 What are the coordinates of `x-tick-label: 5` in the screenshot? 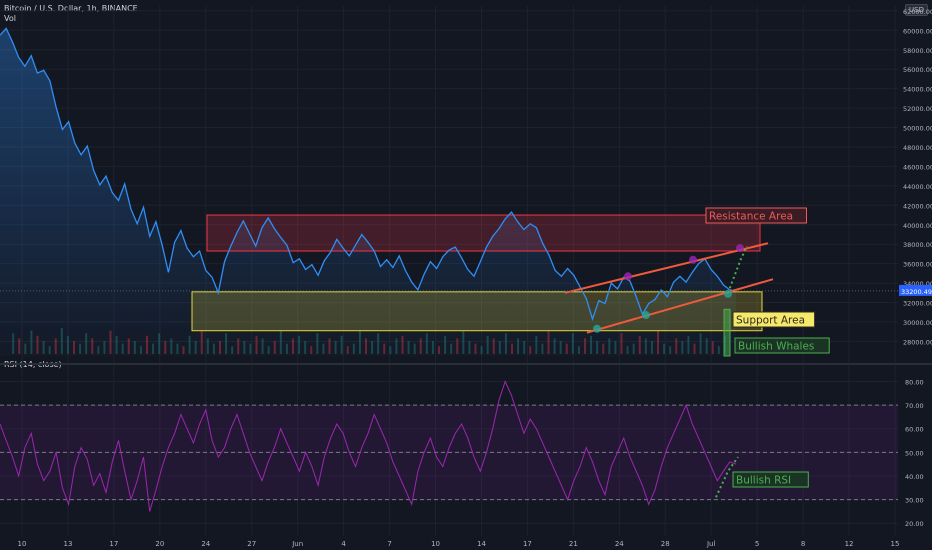 It's located at (757, 544).